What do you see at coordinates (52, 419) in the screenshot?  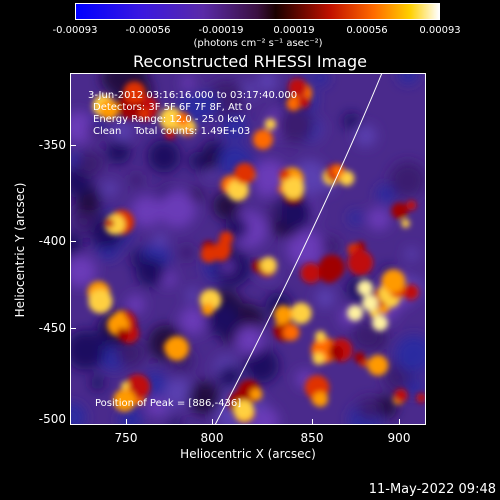 I see `y-tick-label: -500` at bounding box center [52, 419].